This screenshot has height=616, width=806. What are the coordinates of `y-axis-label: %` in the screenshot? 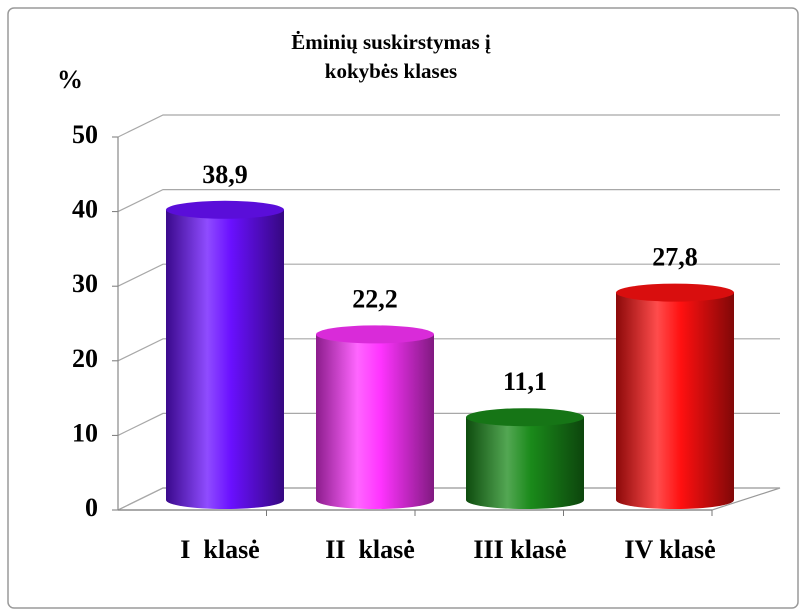 It's located at (70, 79).